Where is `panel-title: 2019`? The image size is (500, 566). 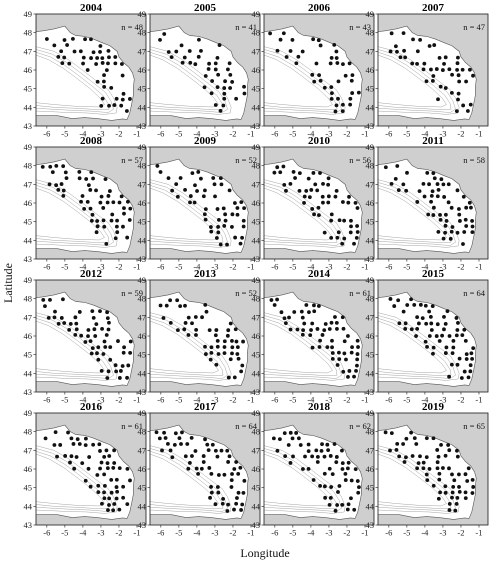 panel-title: 2019 is located at coordinates (433, 407).